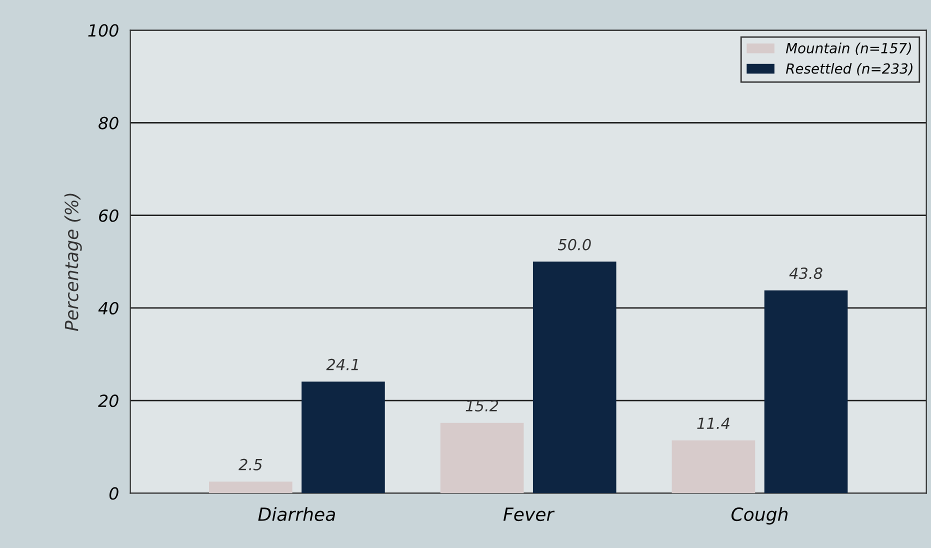  Describe the element at coordinates (849, 69) in the screenshot. I see `legend-label: Resettled (n=233)` at that location.